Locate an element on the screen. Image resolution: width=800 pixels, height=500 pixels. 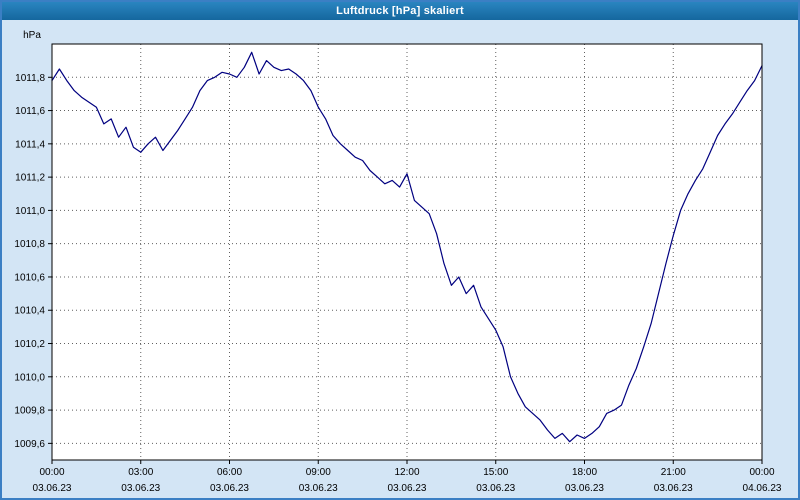
y-tick-label: 1011,4 is located at coordinates (30, 144).